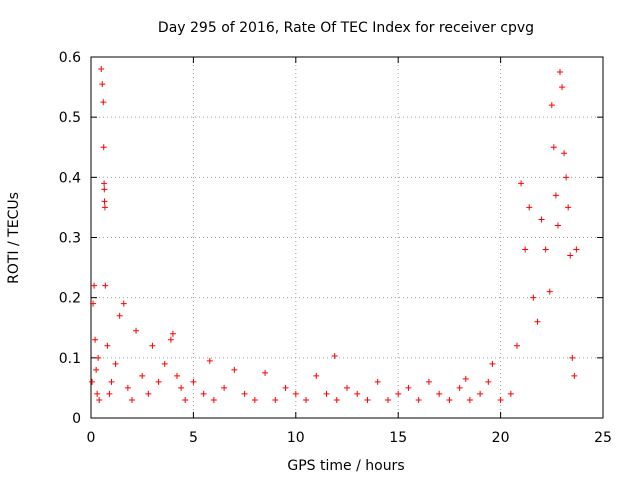  What do you see at coordinates (603, 438) in the screenshot?
I see `x-tick-label-5: 25` at bounding box center [603, 438].